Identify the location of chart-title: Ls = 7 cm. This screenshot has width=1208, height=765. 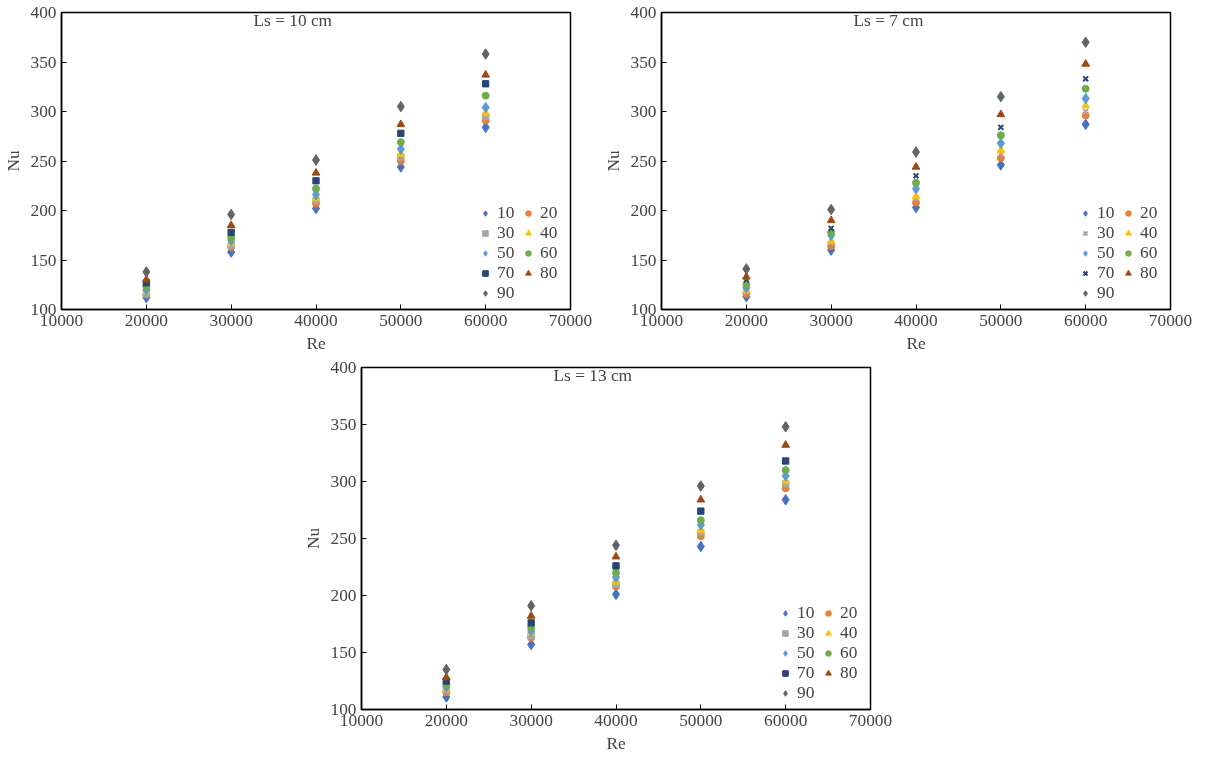
(888, 20).